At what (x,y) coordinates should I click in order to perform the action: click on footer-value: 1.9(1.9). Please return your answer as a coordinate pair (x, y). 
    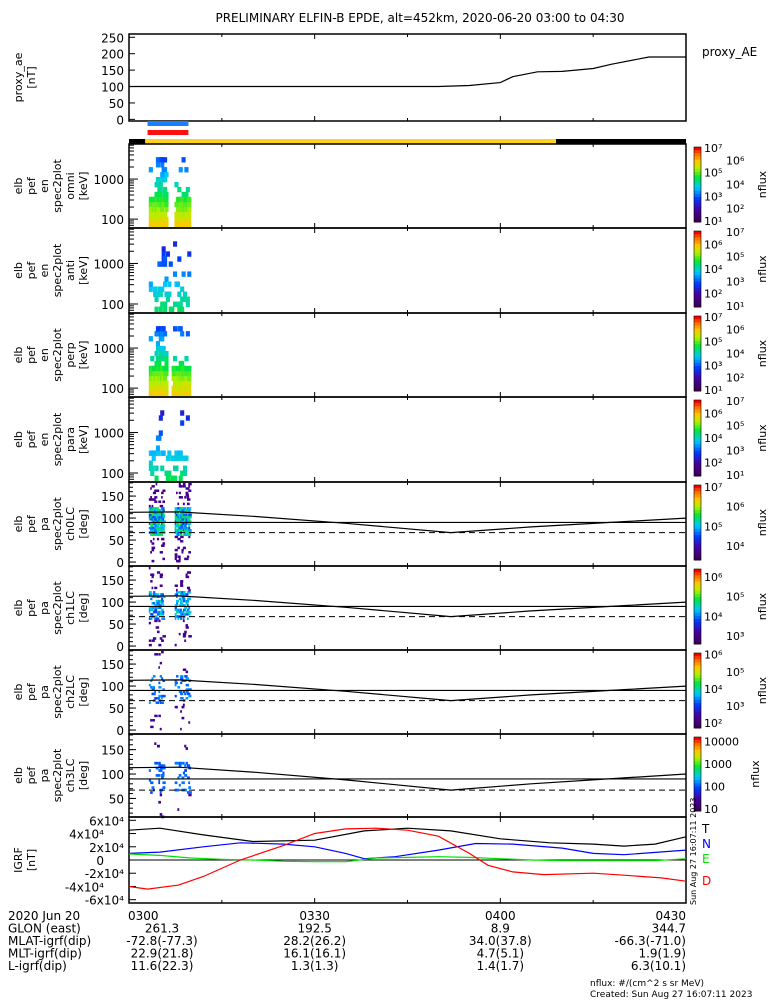
    Looking at the image, I should click on (662, 954).